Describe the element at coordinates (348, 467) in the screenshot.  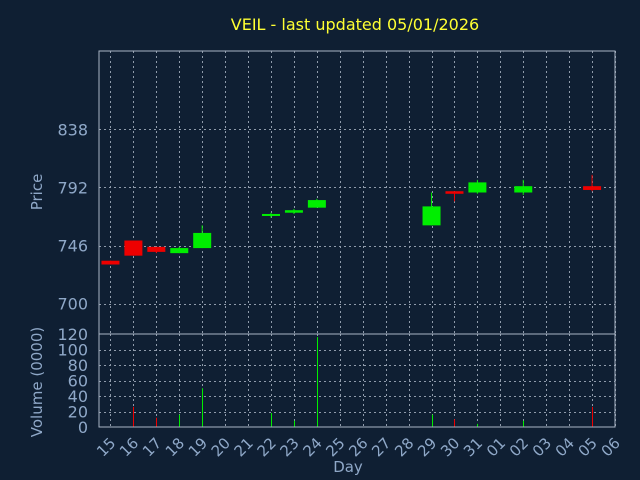
I see `x-axis-label: Day` at that location.